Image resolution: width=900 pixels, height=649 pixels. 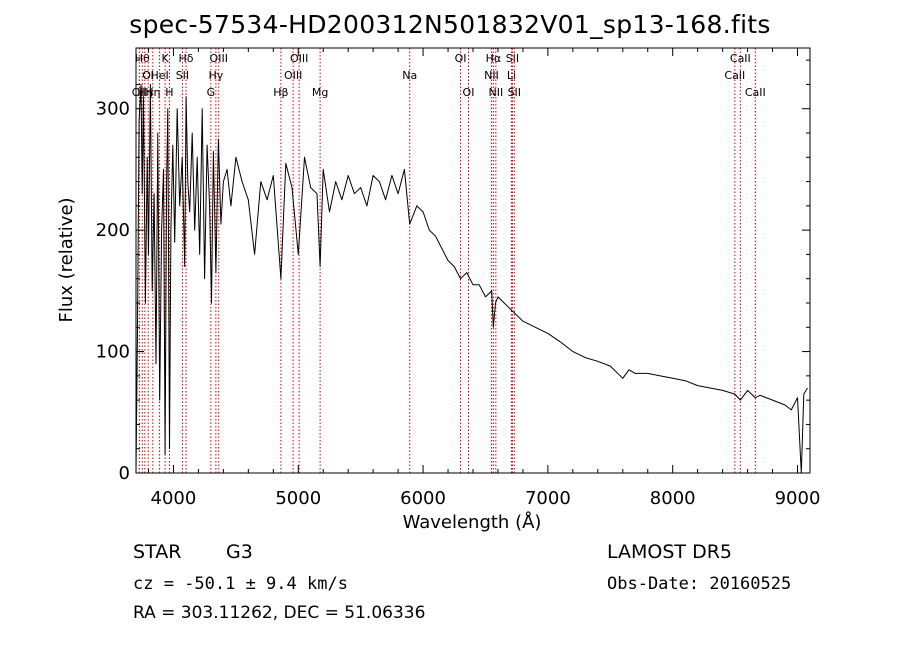 What do you see at coordinates (669, 552) in the screenshot?
I see `survey-name: LAMOST DR5` at bounding box center [669, 552].